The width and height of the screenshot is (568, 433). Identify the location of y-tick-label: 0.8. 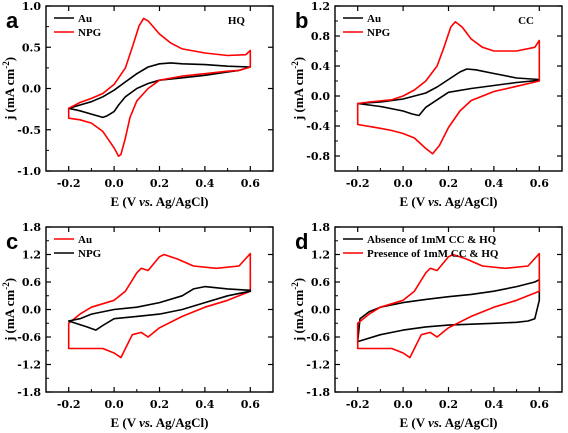
(320, 36).